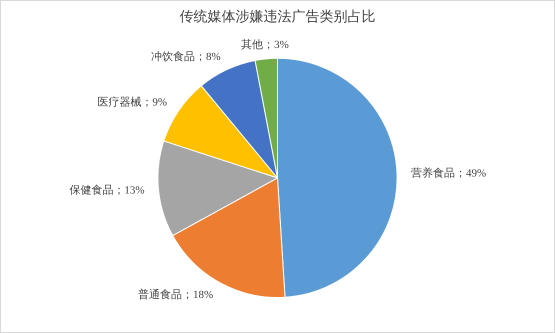 This screenshot has width=555, height=333. Describe the element at coordinates (198, 294) in the screenshot. I see `data-label: ；18%` at that location.